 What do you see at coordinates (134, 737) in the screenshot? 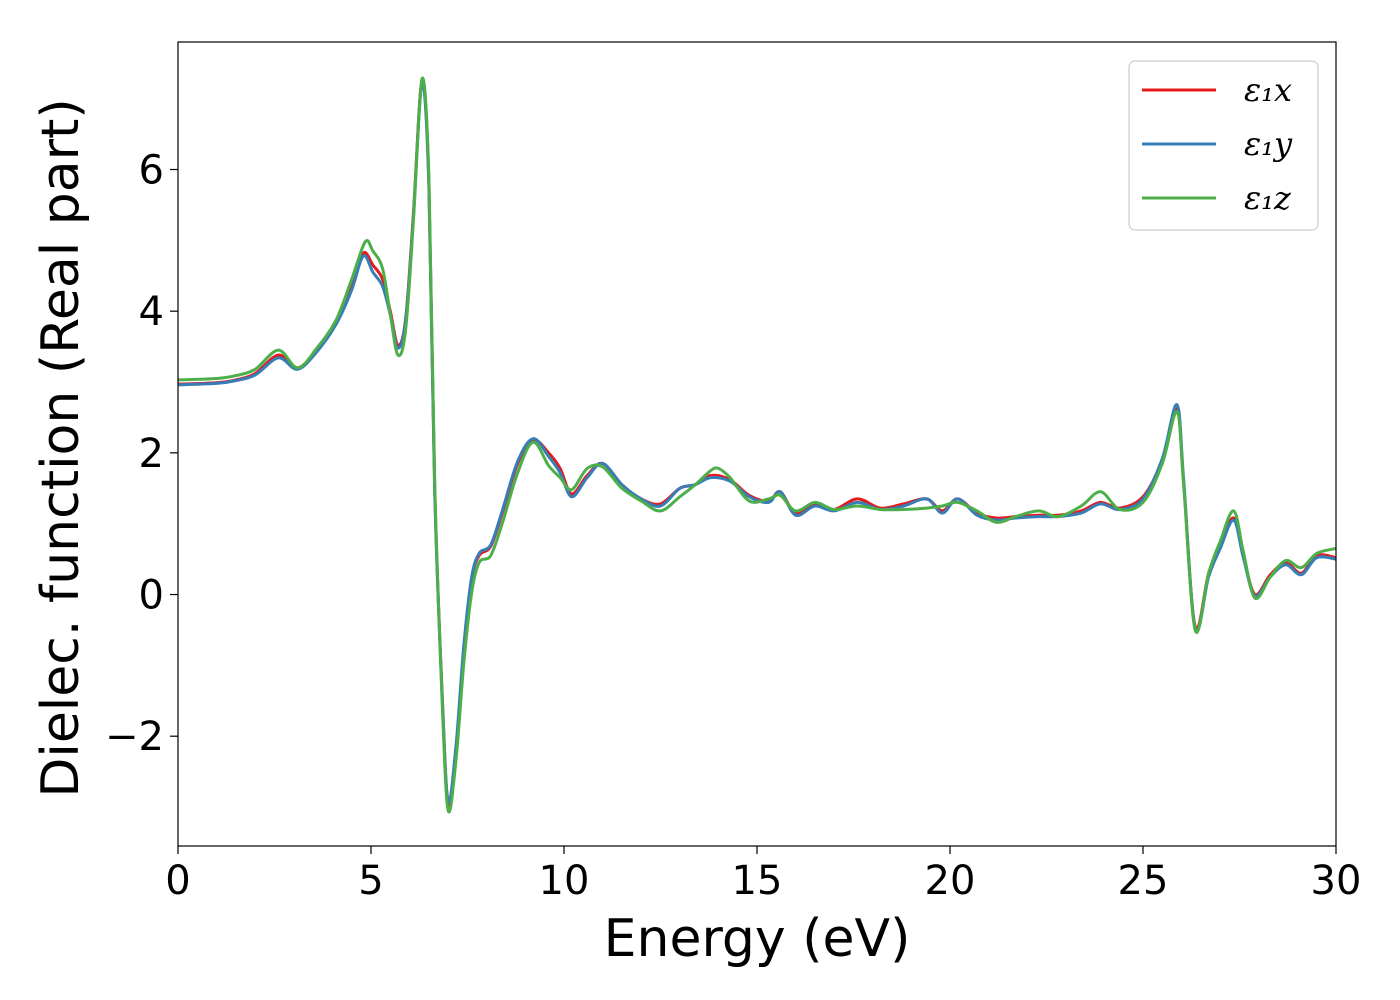
I see `y-tick-label: −2` at bounding box center [134, 737].